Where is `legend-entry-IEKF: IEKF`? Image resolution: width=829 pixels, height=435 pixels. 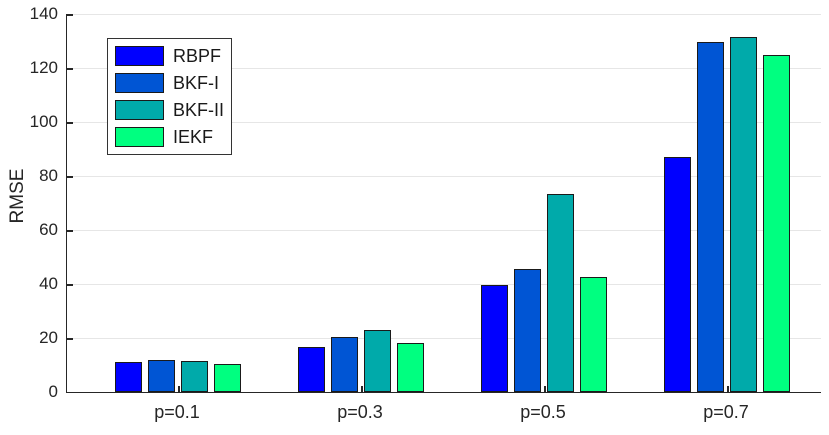
legend-entry-IEKF: IEKF is located at coordinates (169, 137).